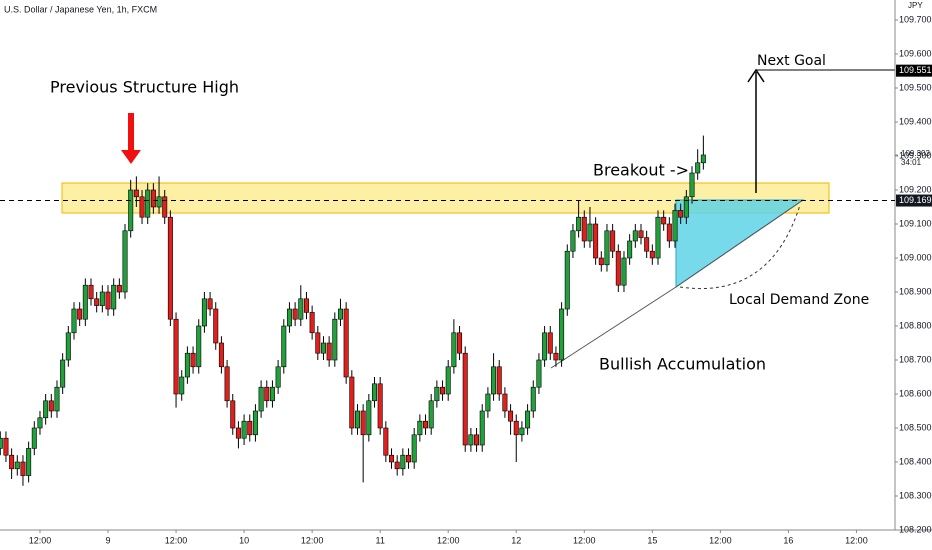 The height and width of the screenshot is (550, 932). What do you see at coordinates (915, 5) in the screenshot?
I see `currency-label: JPY` at bounding box center [915, 5].